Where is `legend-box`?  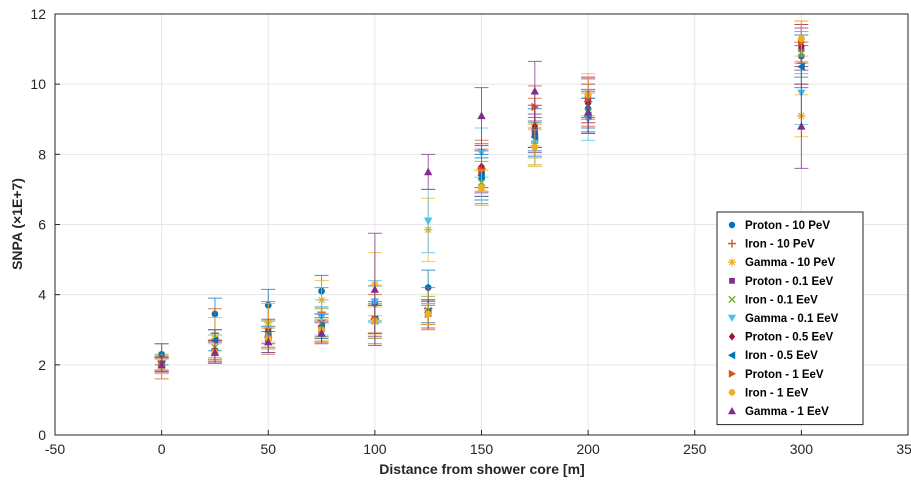
legend-box is located at coordinates (790, 318).